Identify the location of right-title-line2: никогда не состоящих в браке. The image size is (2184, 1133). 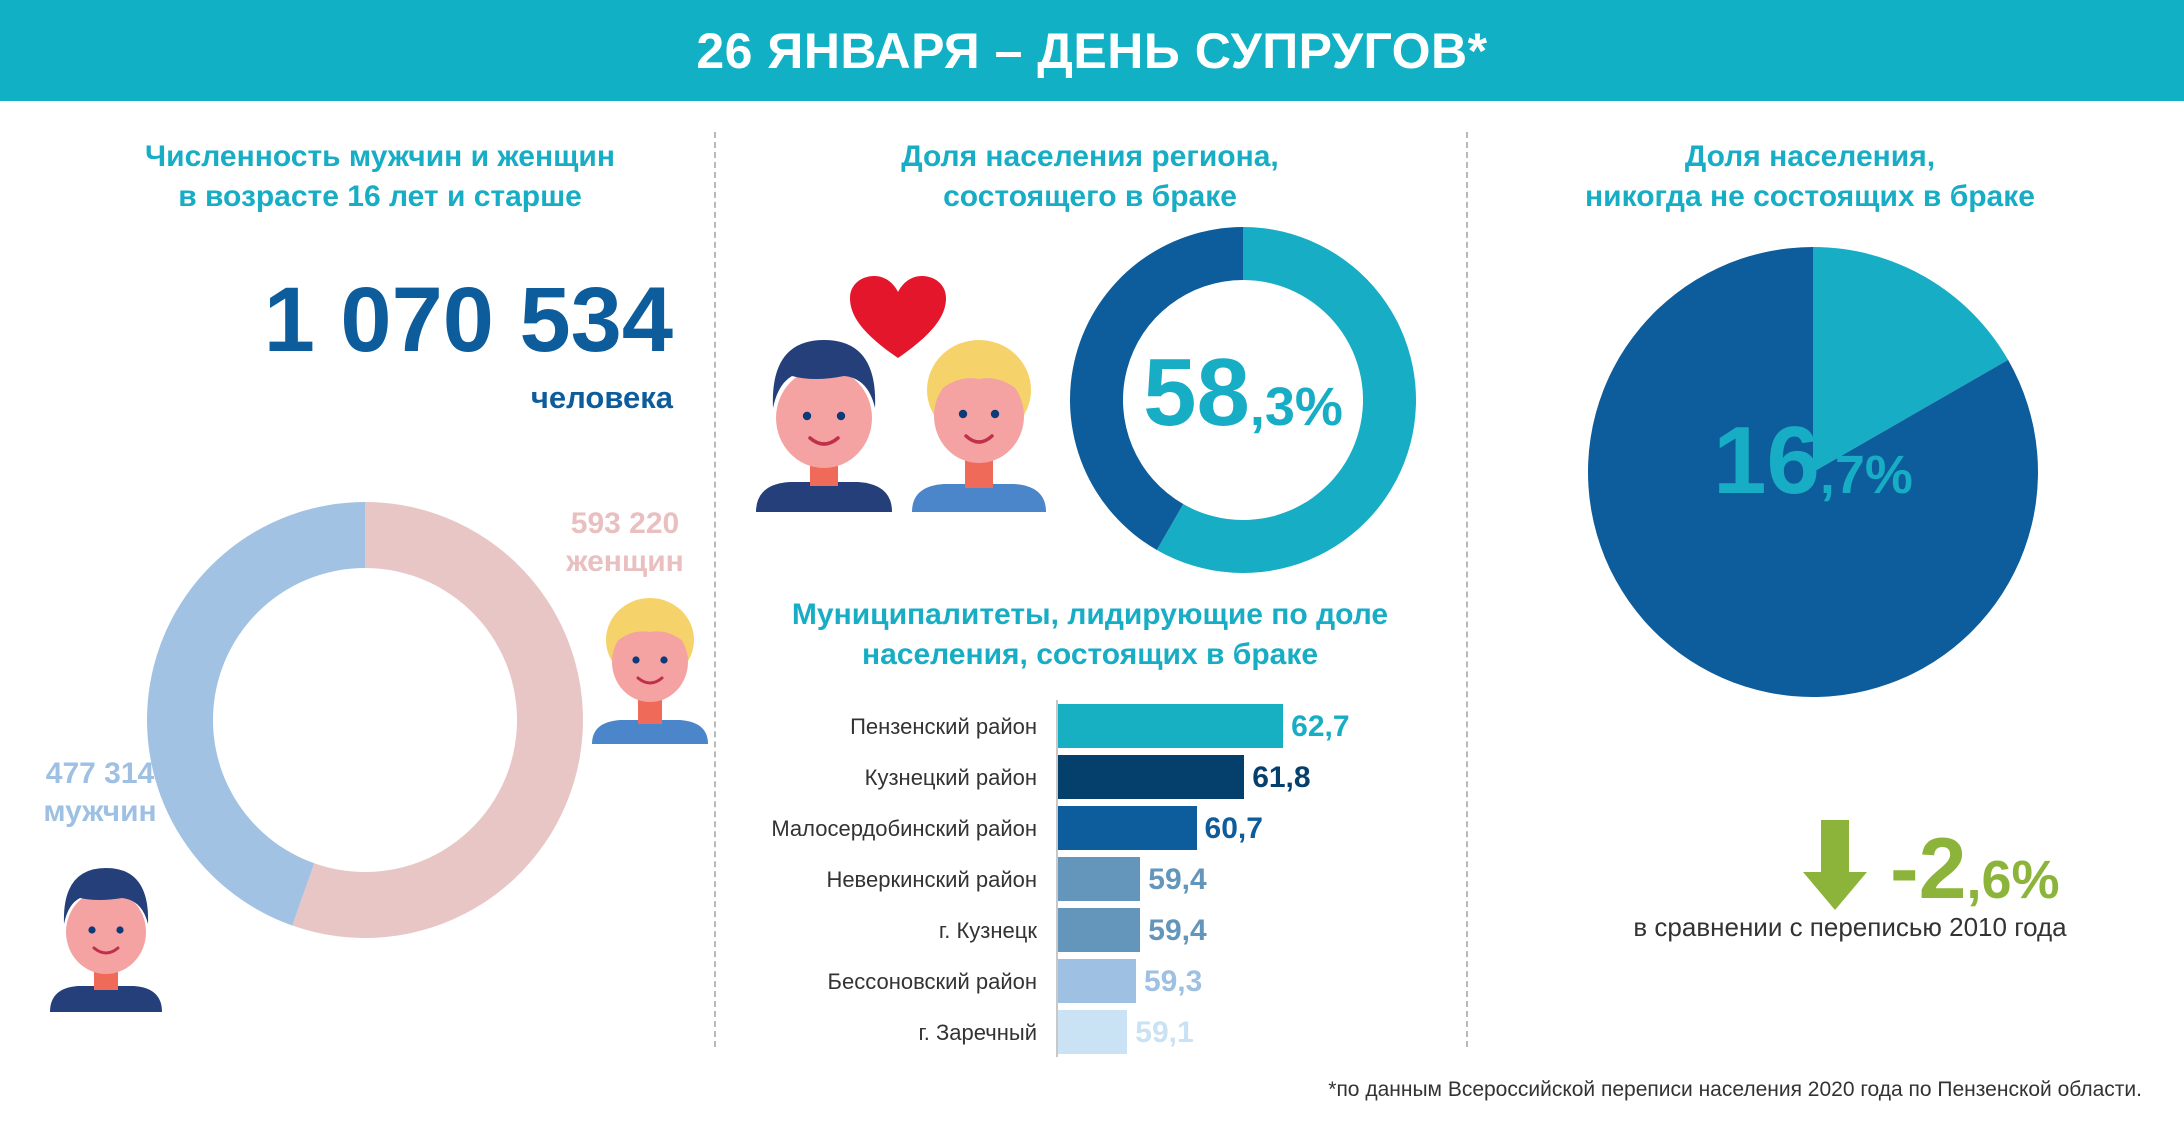
(1810, 196).